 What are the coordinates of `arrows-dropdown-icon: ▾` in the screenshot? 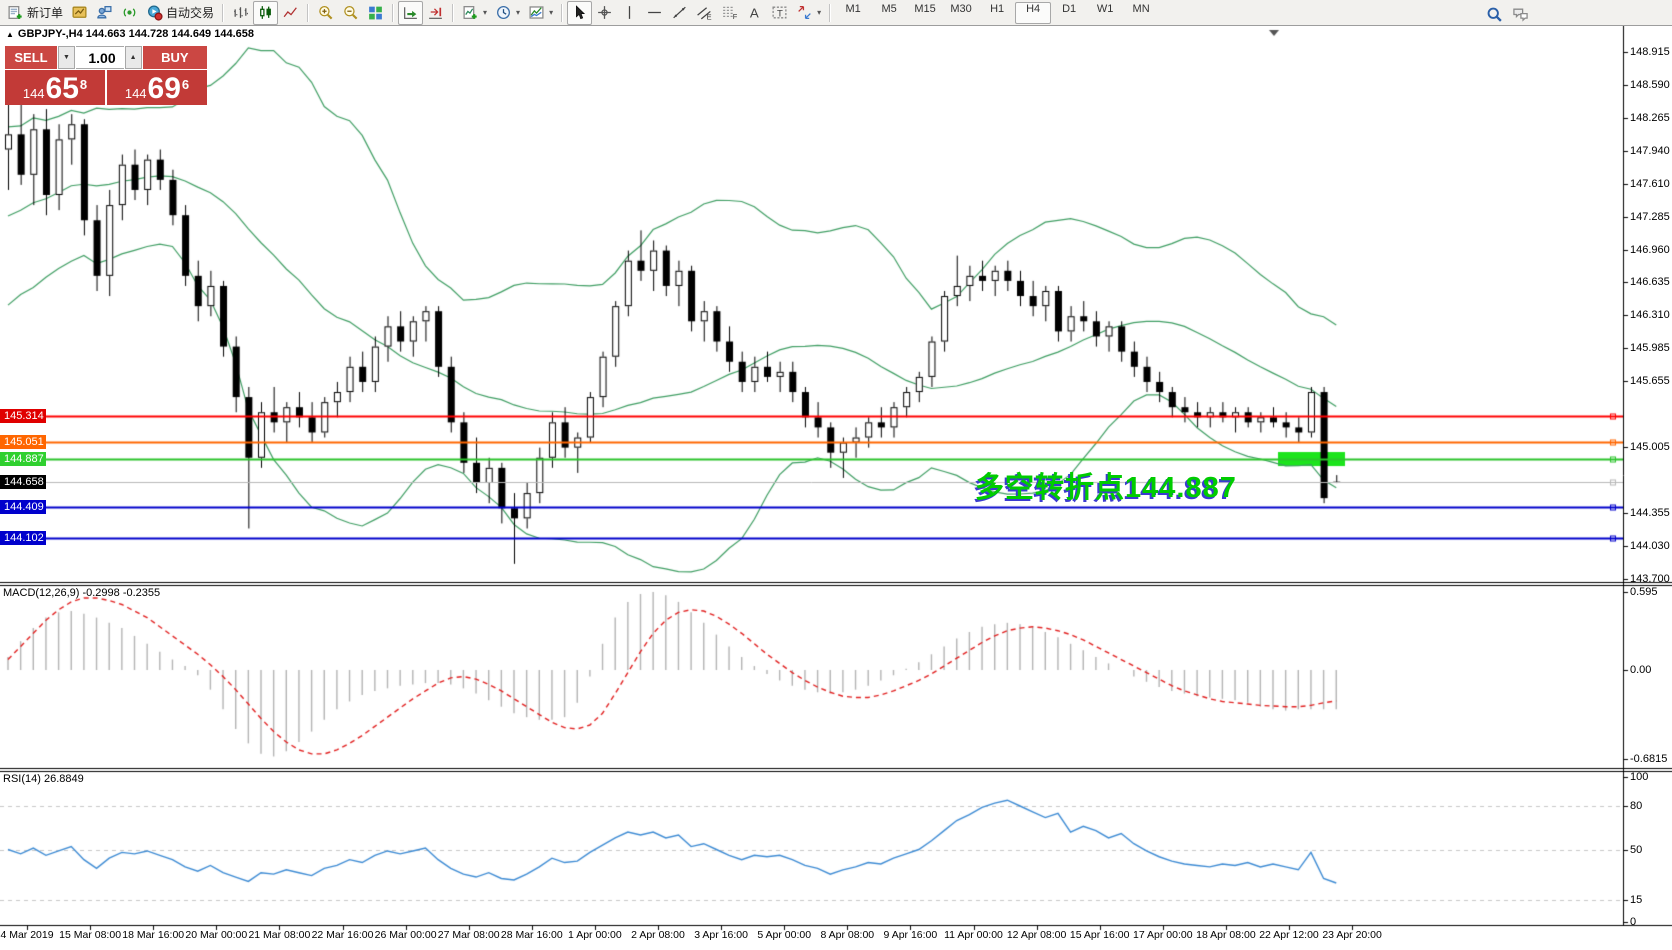 It's located at (819, 12).